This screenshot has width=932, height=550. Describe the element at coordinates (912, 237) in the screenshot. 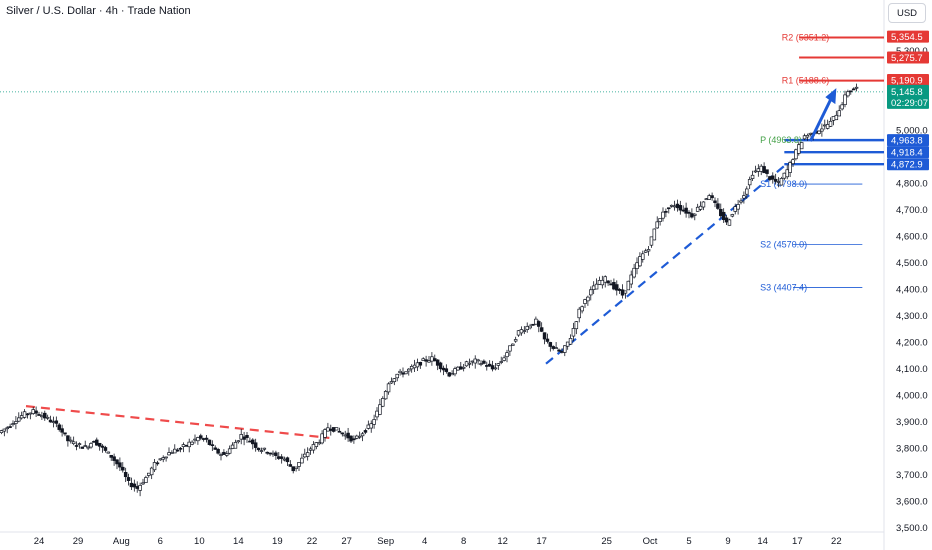

I see `y-tick-label: 4,600.0` at that location.